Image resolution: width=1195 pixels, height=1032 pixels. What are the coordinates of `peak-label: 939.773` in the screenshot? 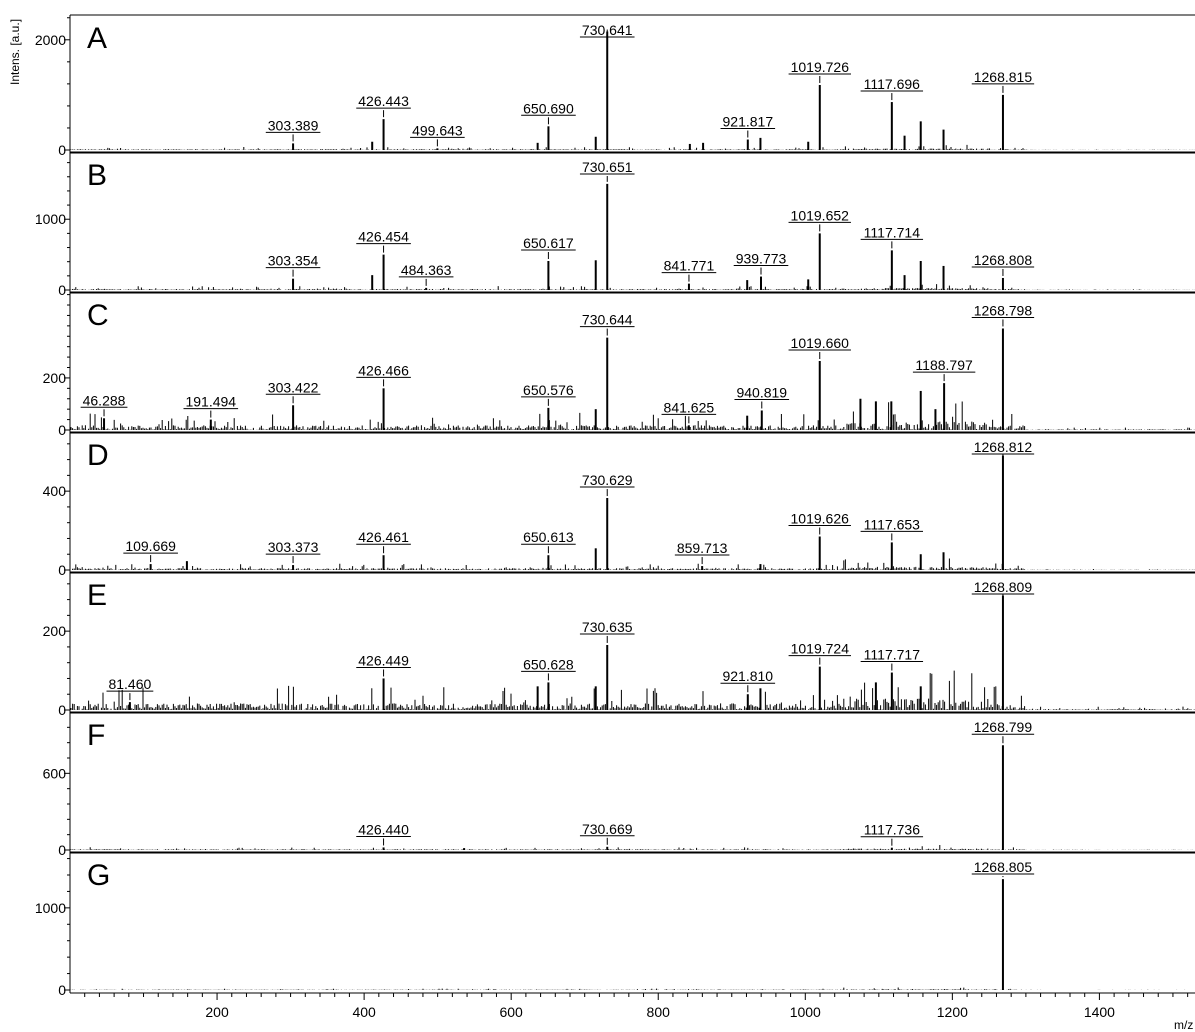 It's located at (761, 259).